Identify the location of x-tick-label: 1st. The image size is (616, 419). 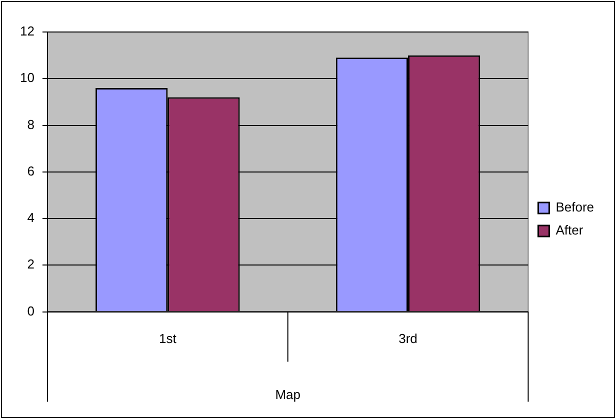
(167, 338).